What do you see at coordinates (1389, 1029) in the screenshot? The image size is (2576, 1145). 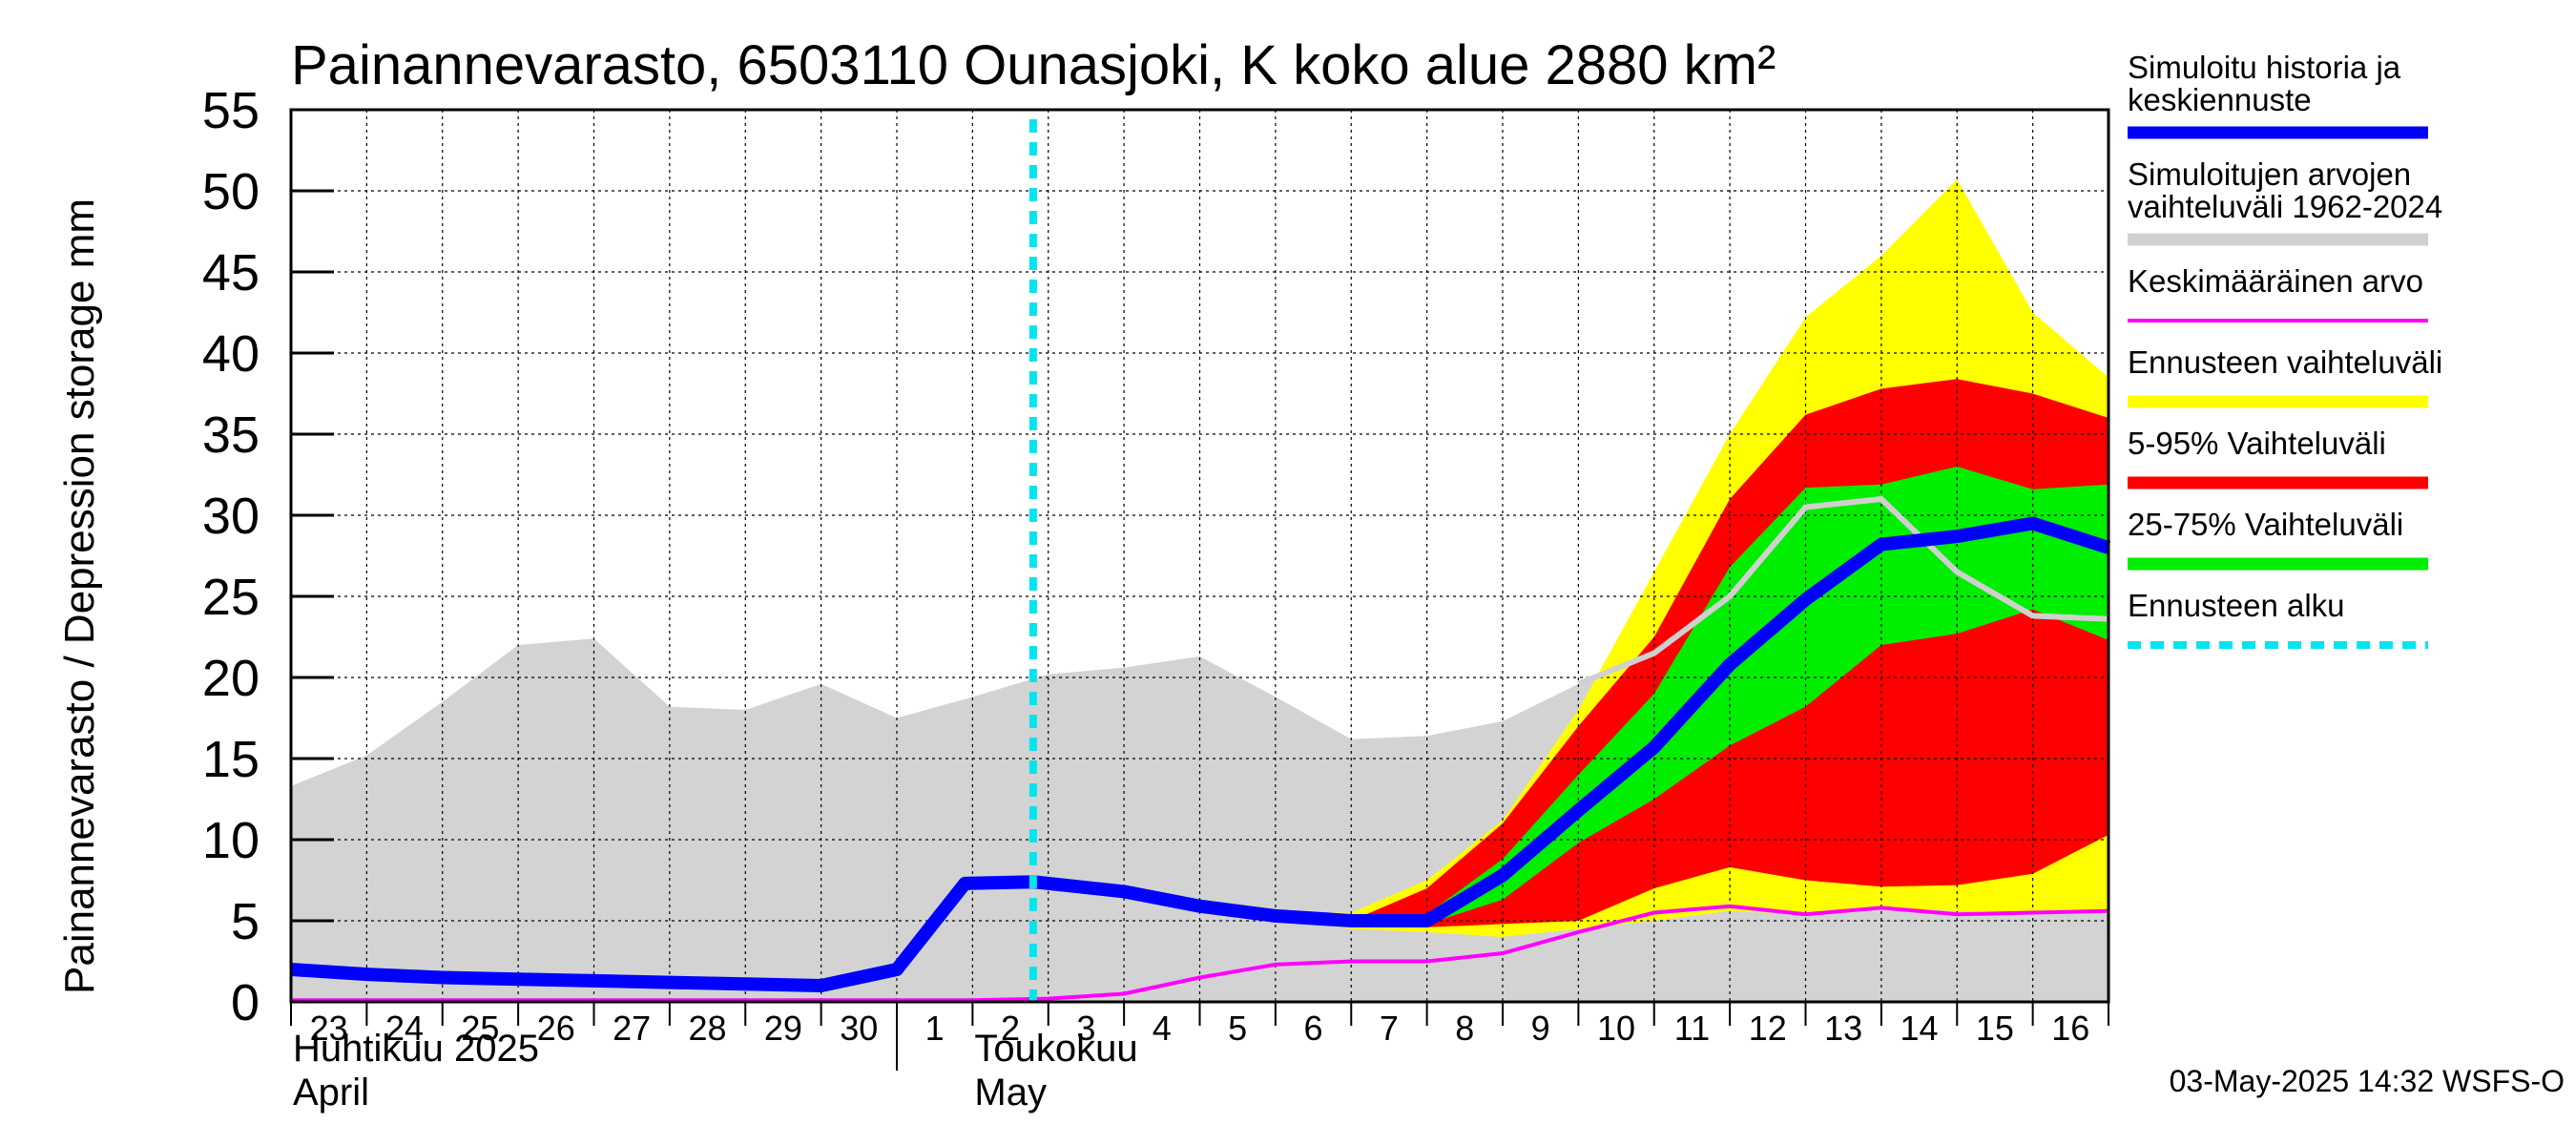 I see `x-tick-label: 7` at bounding box center [1389, 1029].